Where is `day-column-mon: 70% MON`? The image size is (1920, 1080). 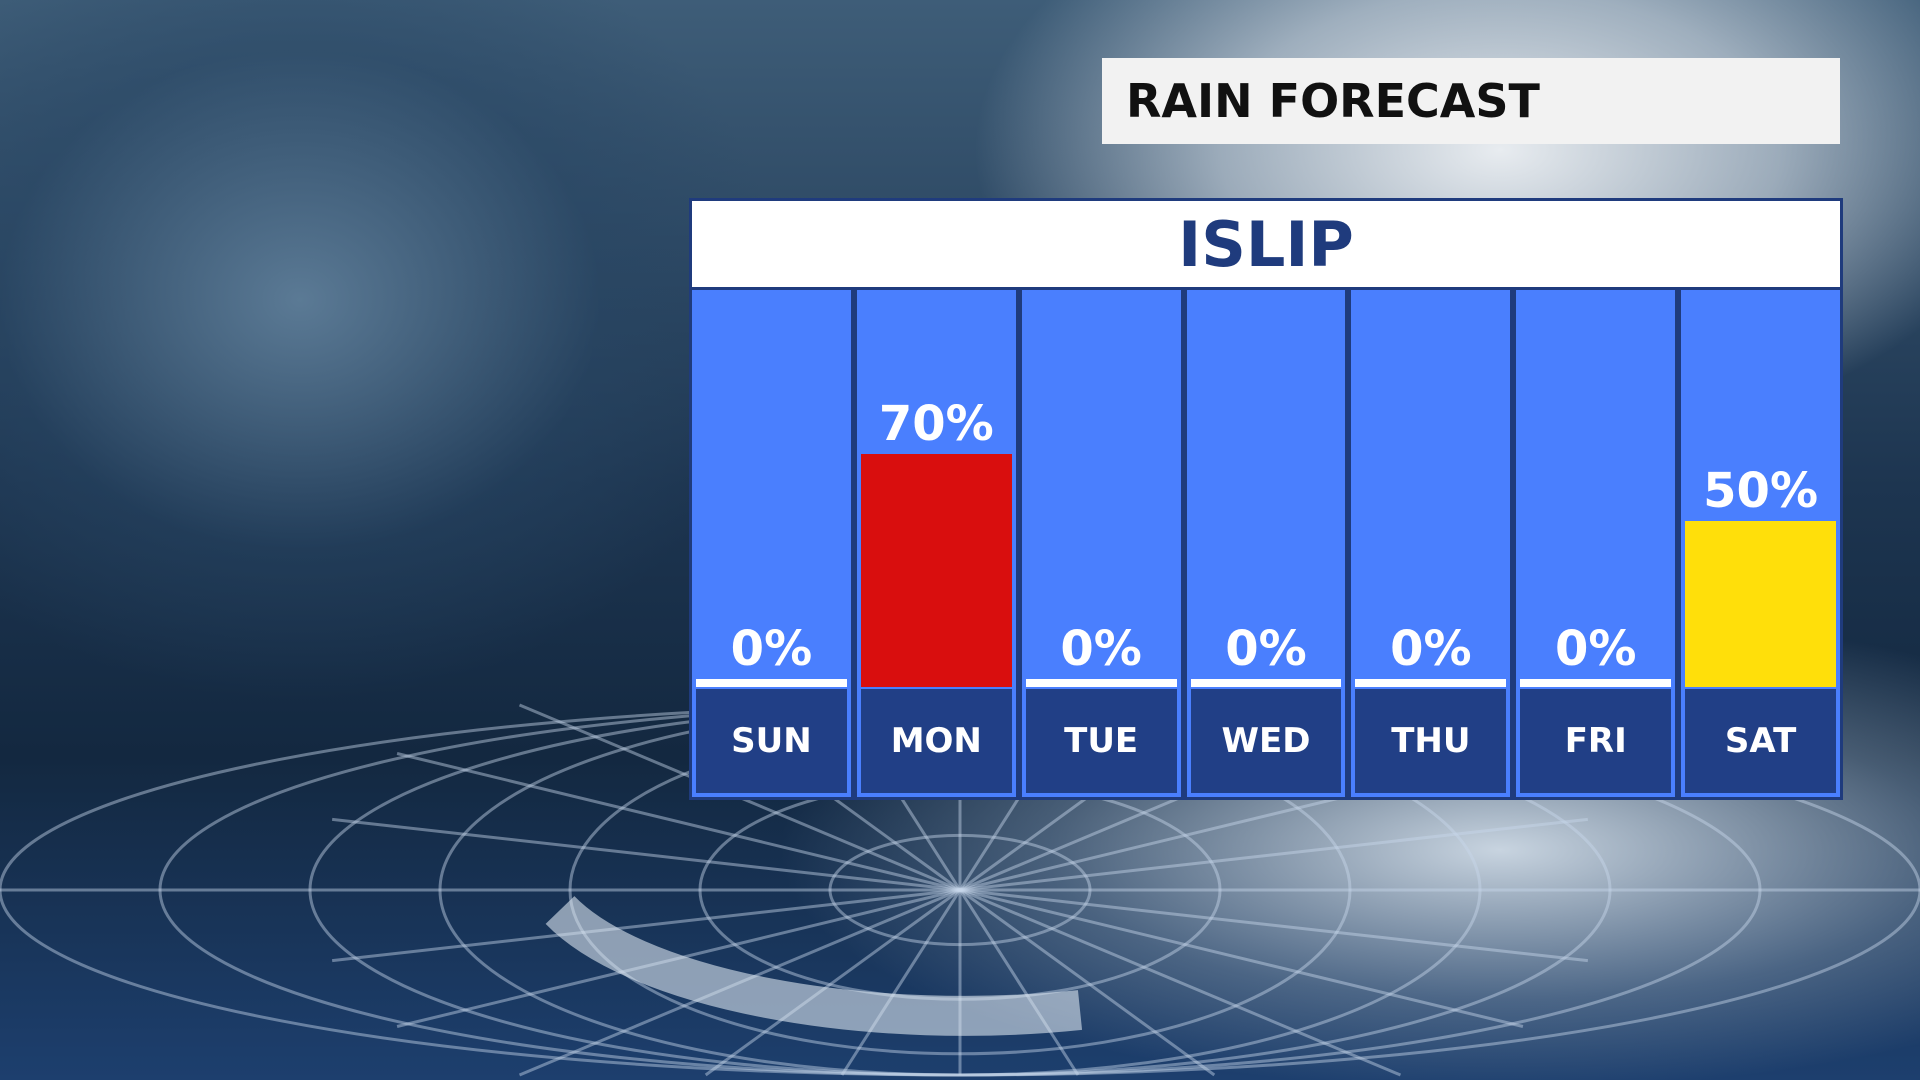
day-column-mon: 70% MON is located at coordinates (936, 543).